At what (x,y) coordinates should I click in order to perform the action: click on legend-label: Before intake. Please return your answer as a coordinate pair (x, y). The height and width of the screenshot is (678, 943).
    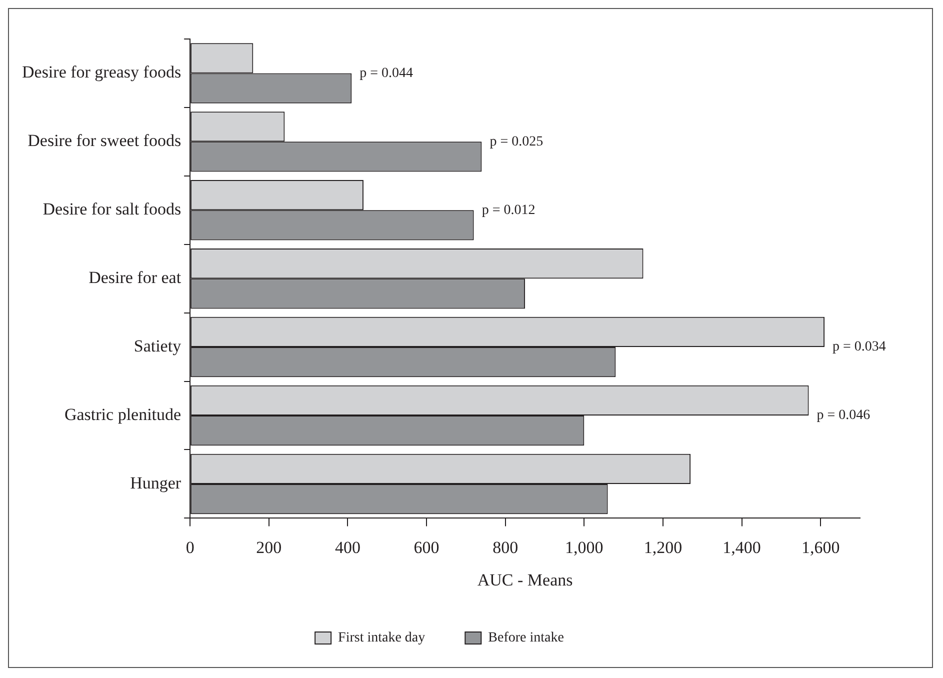
    Looking at the image, I should click on (526, 638).